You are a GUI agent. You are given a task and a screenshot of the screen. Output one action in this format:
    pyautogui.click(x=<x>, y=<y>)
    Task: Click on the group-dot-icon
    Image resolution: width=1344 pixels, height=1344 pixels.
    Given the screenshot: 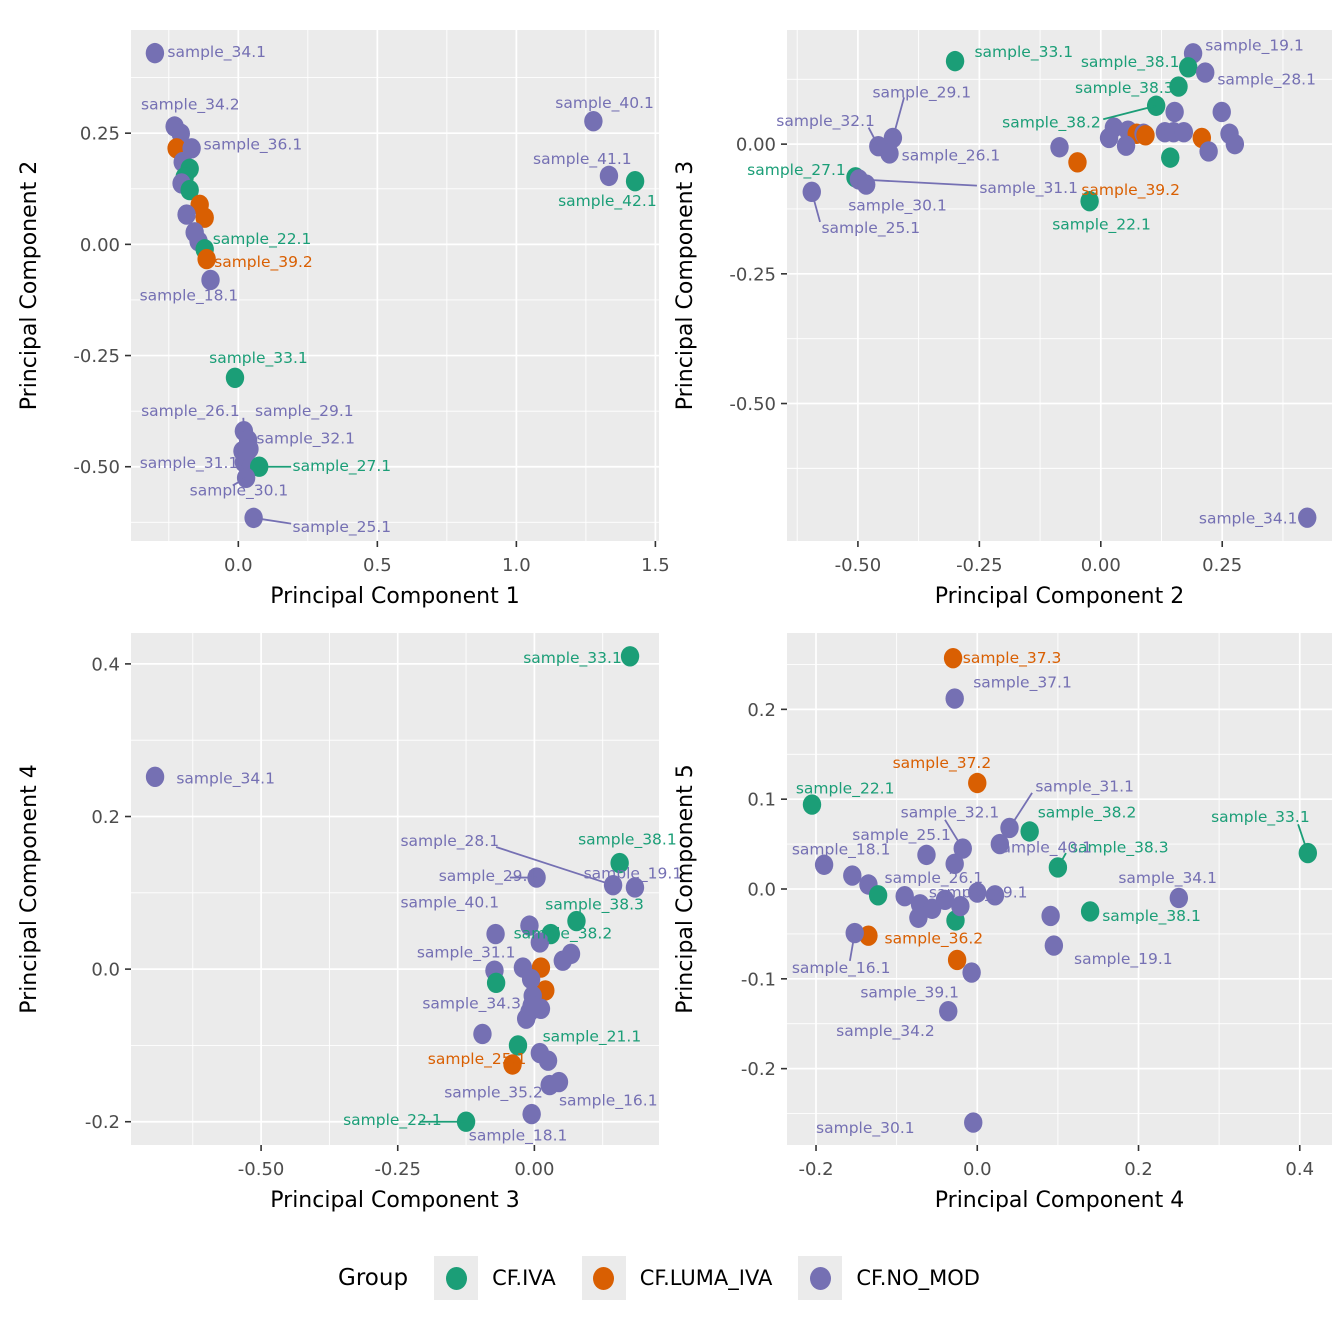 What is the action you would take?
    pyautogui.click(x=604, y=1278)
    